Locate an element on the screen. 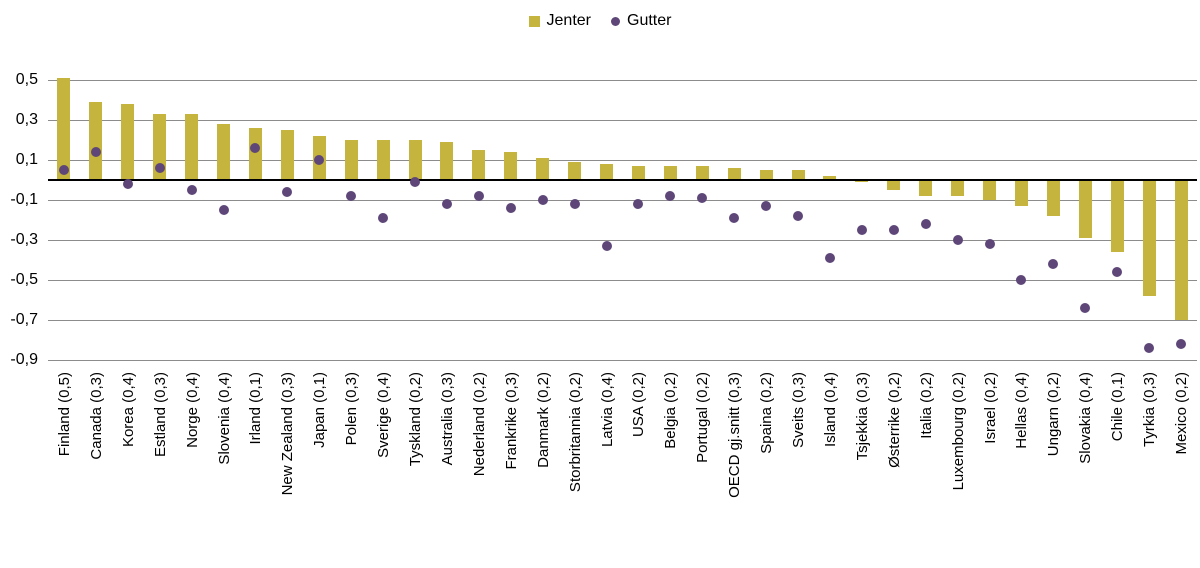 The image size is (1200, 568). x-axis-label-text: Spaina (0,2) is located at coordinates (767, 413).